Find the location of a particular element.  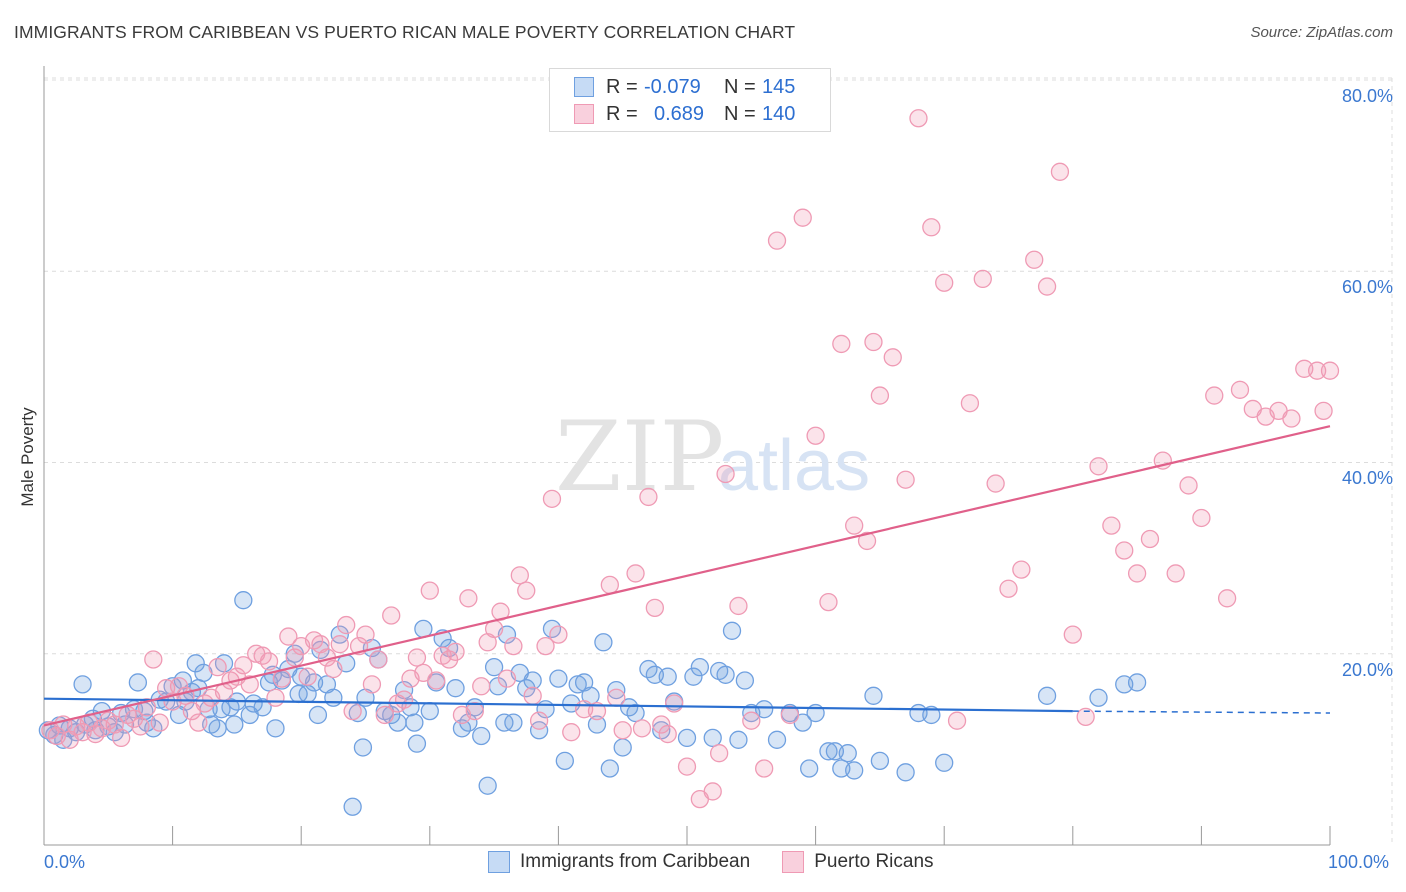

legend-swatch-blue is located at coordinates (499, 862).